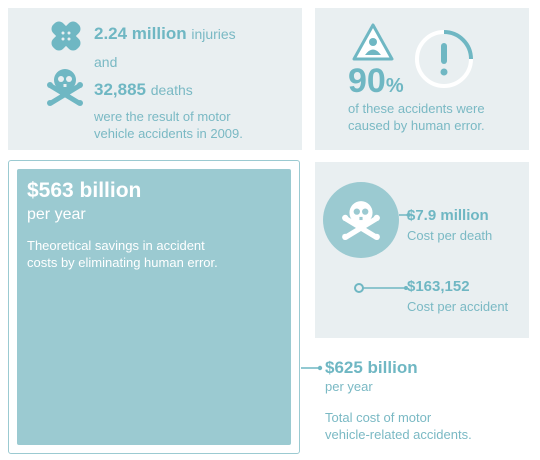  What do you see at coordinates (438, 286) in the screenshot?
I see `accident-cost-value: $163,152` at bounding box center [438, 286].